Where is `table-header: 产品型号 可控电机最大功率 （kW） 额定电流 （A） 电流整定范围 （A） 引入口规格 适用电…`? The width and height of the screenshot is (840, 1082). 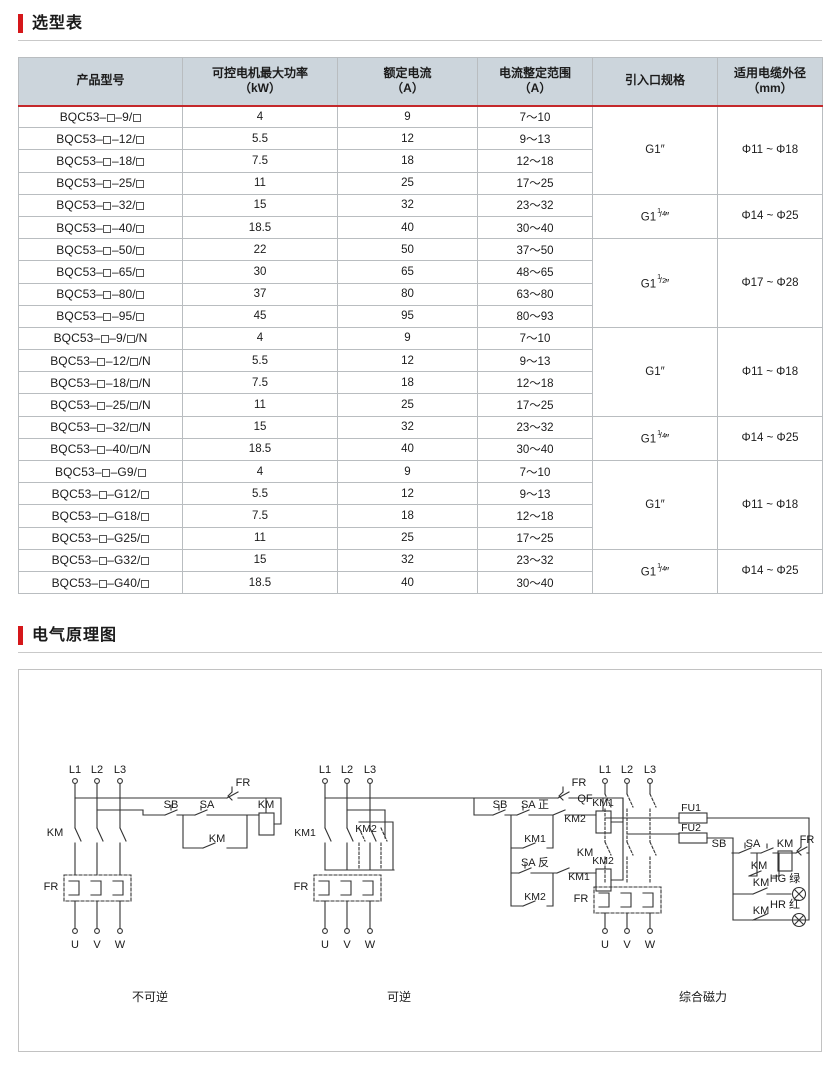
table-header: 产品型号 可控电机最大功率 （kW） 额定电流 （A） 电流整定范围 （A） 引入口规格 适用电… is located at coordinates (420, 82).